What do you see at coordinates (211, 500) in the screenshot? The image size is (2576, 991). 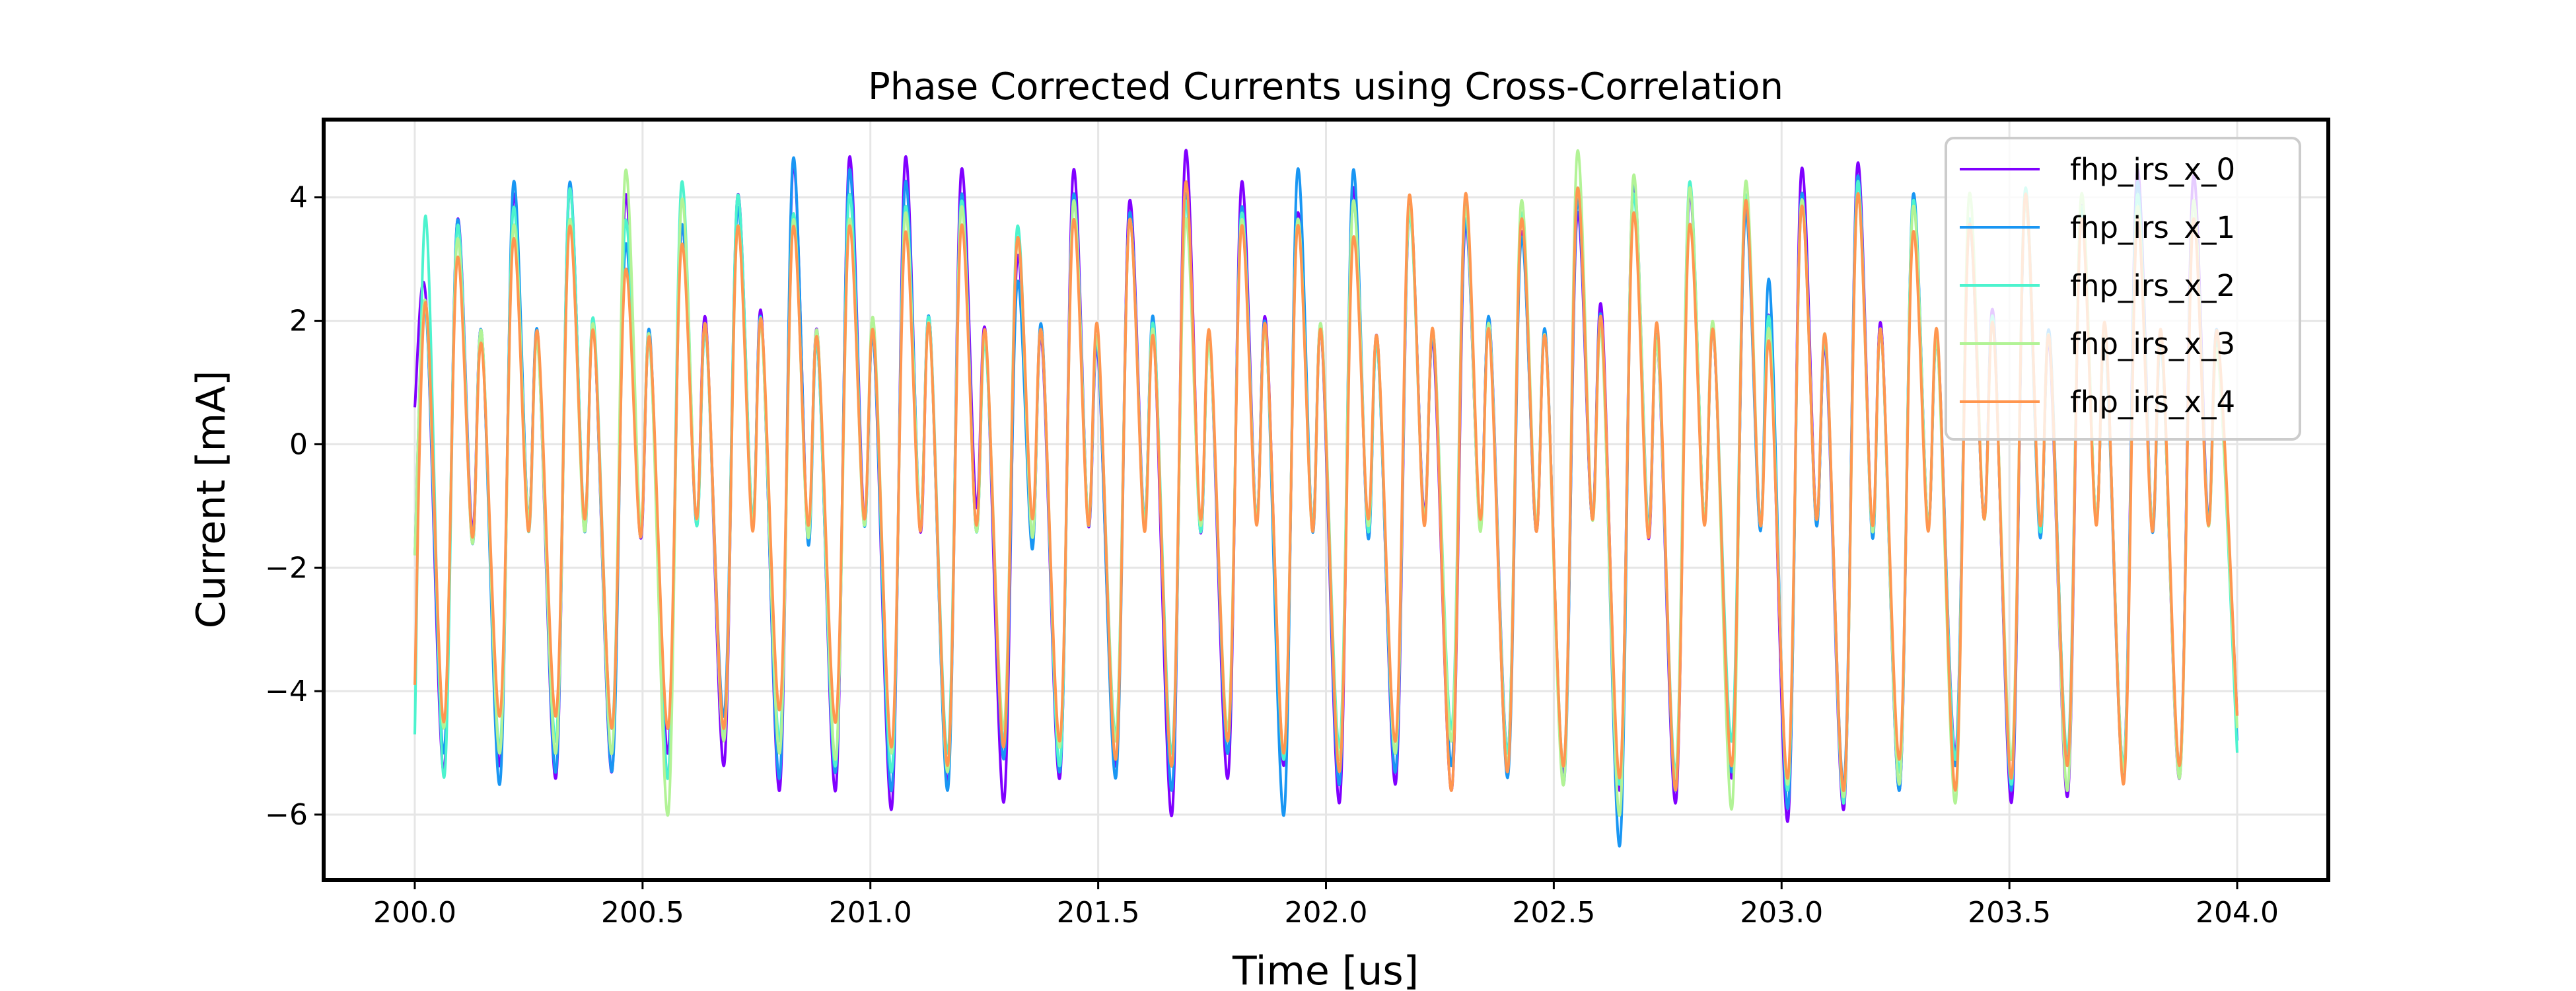 I see `y-axis-label: Current [mA]` at bounding box center [211, 500].